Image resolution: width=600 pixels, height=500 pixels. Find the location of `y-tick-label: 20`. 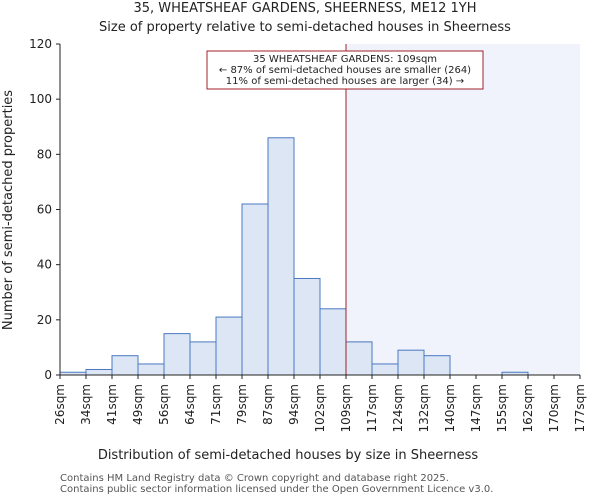

y-tick-label: 20 is located at coordinates (44, 320).